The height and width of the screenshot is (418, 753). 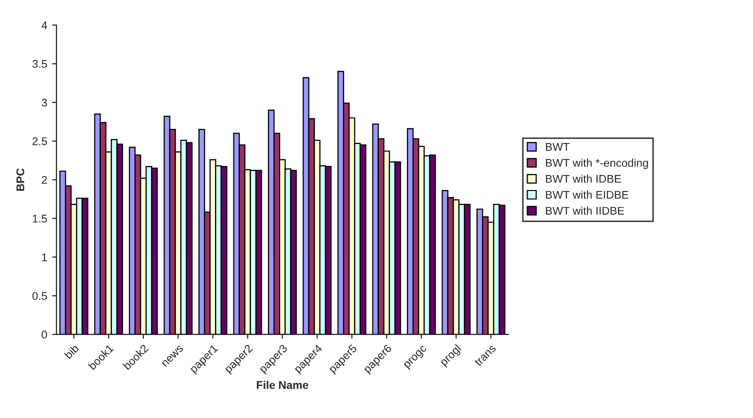 What do you see at coordinates (20, 179) in the screenshot?
I see `y-axis-title: BPC` at bounding box center [20, 179].